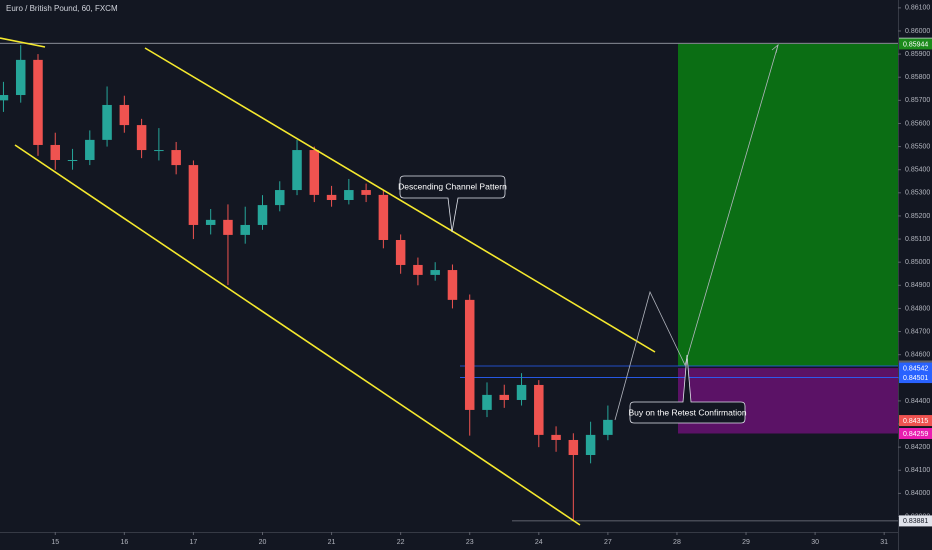  What do you see at coordinates (23, 42) in the screenshot?
I see `trend-line` at bounding box center [23, 42].